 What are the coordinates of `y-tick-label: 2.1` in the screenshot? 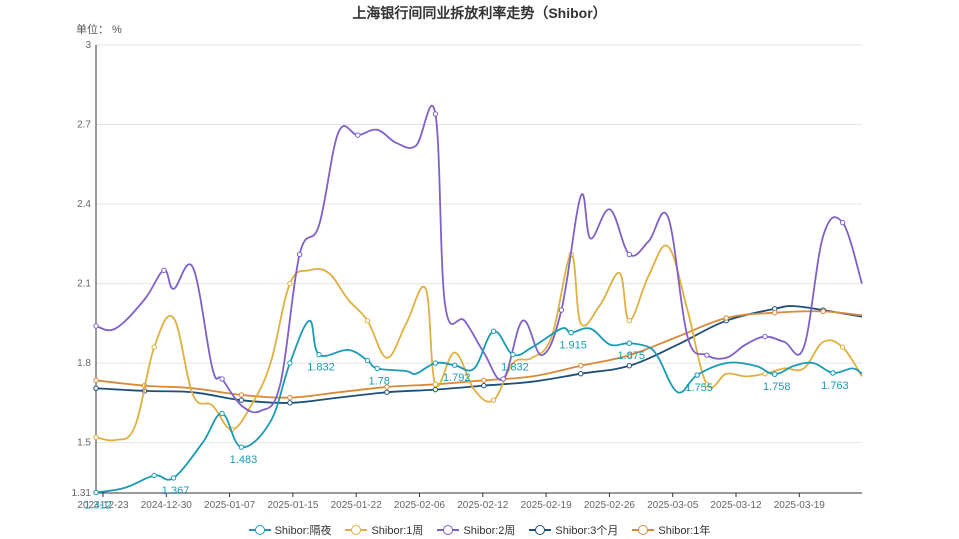 It's located at (84, 284).